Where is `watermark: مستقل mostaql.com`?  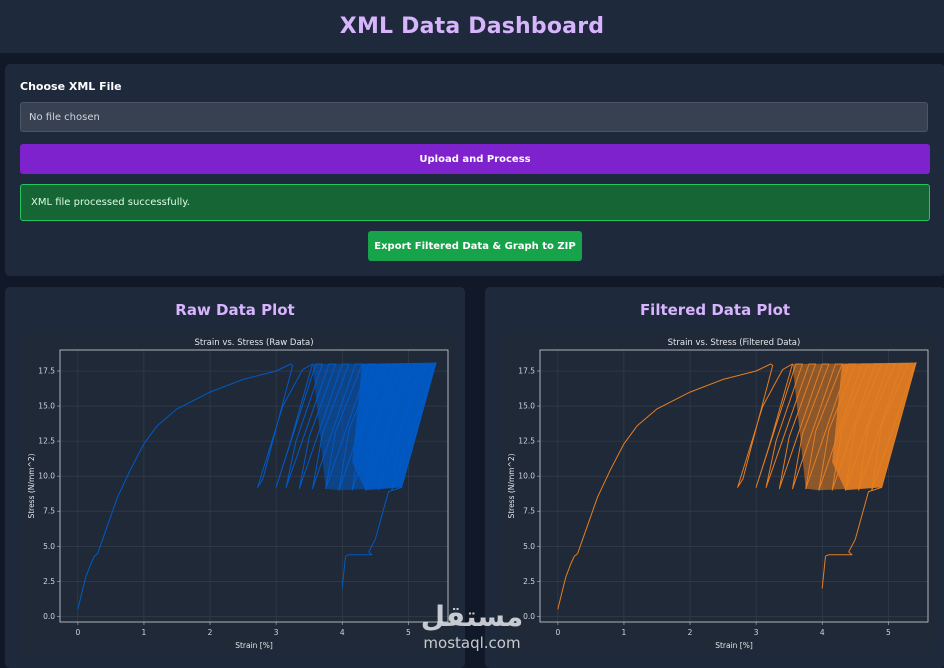 watermark: مستقل mostaql.com is located at coordinates (472, 630).